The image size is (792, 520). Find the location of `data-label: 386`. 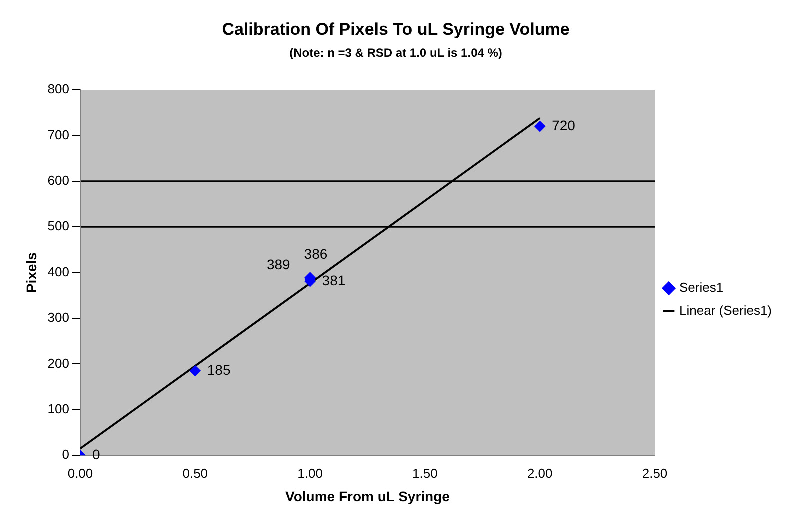

data-label: 386 is located at coordinates (316, 254).